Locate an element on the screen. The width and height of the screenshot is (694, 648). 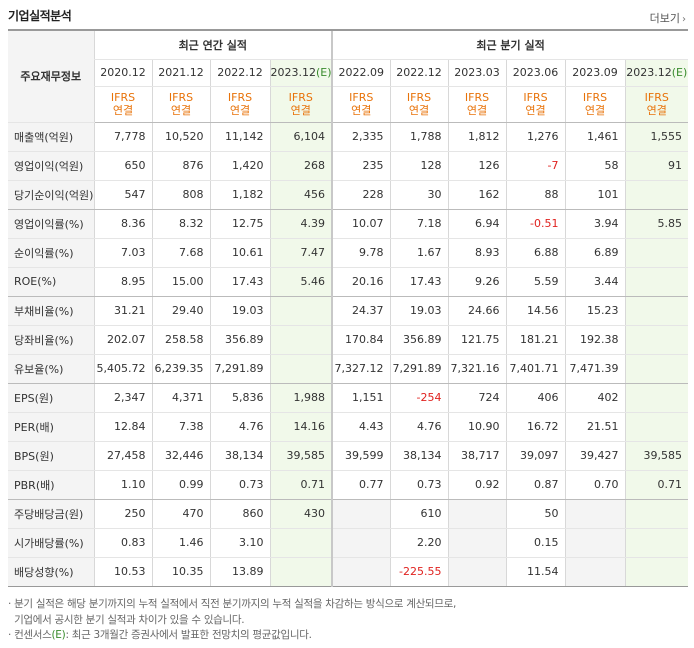
table-cell: 8.93 is located at coordinates (477, 253).